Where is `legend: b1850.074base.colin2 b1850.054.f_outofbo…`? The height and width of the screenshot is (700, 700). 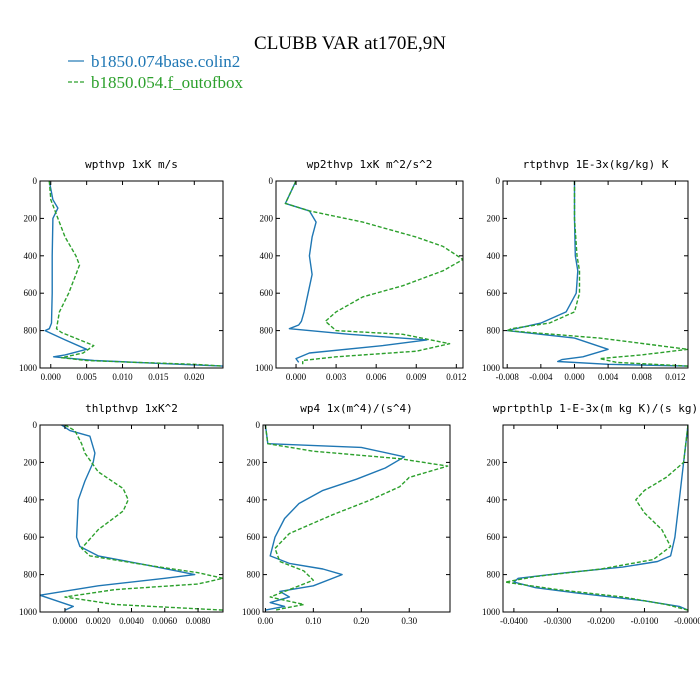
legend: b1850.074base.colin2 b1850.054.f_outofbo… is located at coordinates (156, 72).